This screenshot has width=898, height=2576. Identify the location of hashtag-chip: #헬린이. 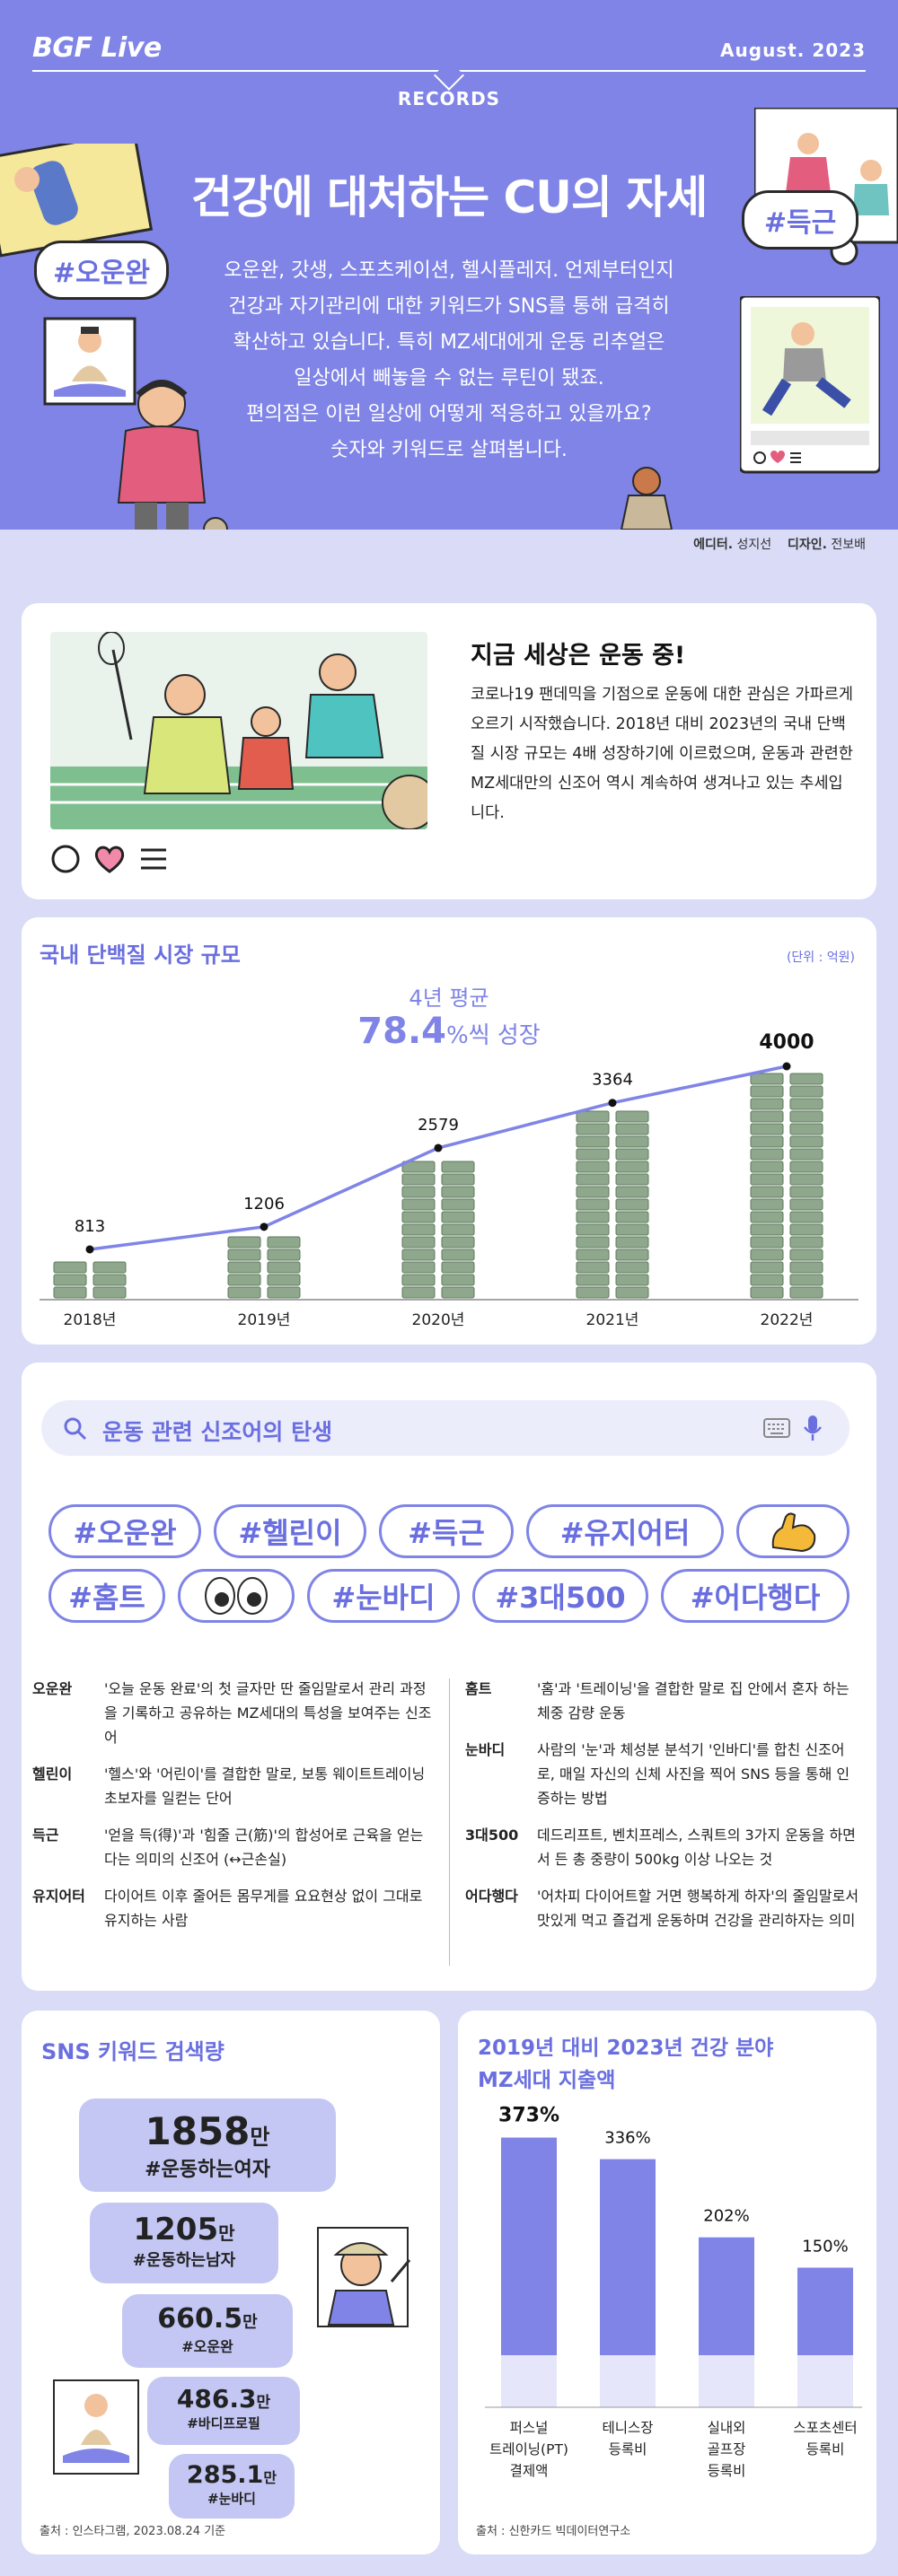
(290, 1531).